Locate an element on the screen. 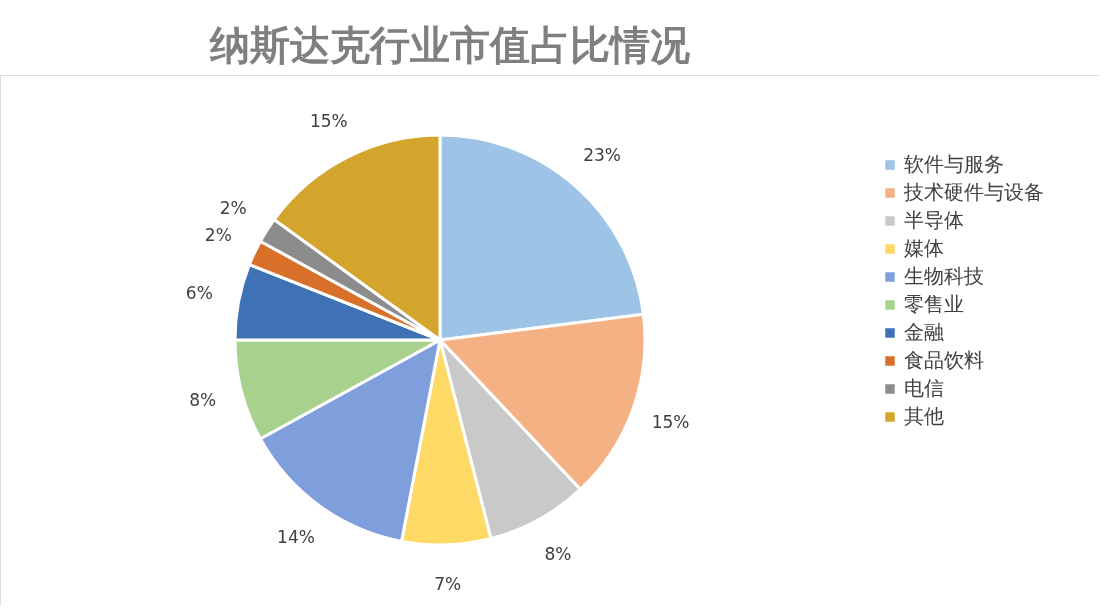 The image size is (1106, 612). legend-label: 媒体 is located at coordinates (924, 248).